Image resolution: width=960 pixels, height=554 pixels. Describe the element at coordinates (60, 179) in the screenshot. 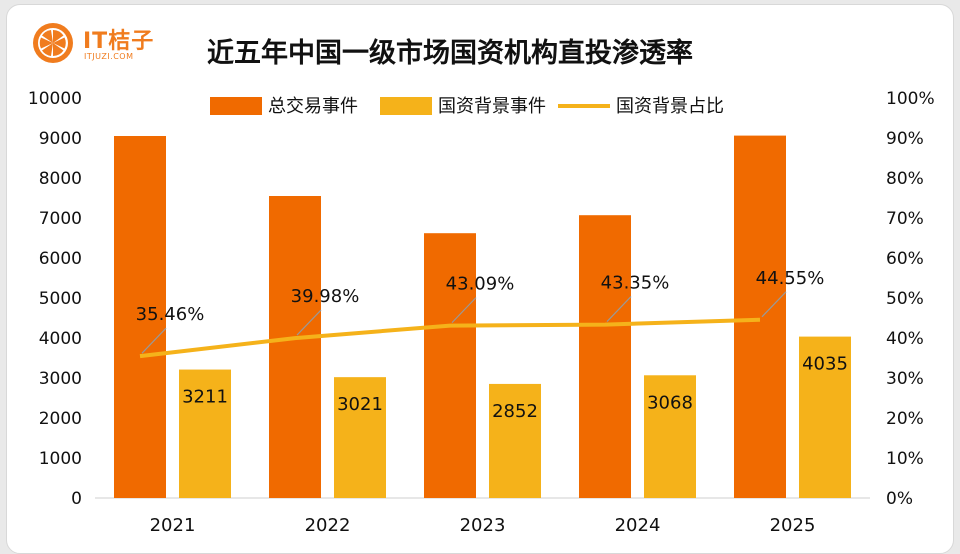

I see `y-left-tick-label: 8000` at that location.